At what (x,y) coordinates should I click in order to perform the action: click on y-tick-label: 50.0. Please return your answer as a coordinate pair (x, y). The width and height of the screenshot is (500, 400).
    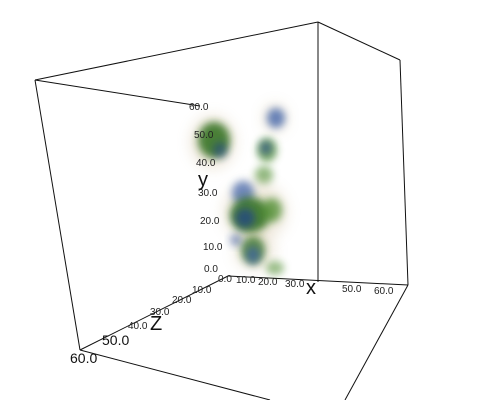
    Looking at the image, I should click on (204, 135).